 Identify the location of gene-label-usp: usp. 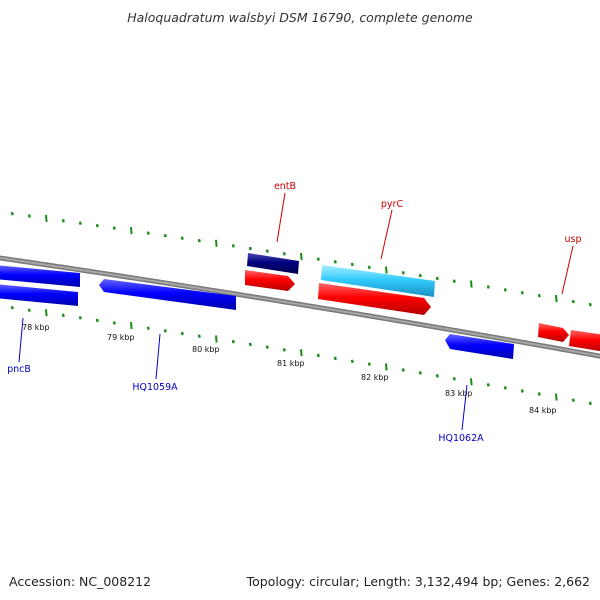
(572, 239).